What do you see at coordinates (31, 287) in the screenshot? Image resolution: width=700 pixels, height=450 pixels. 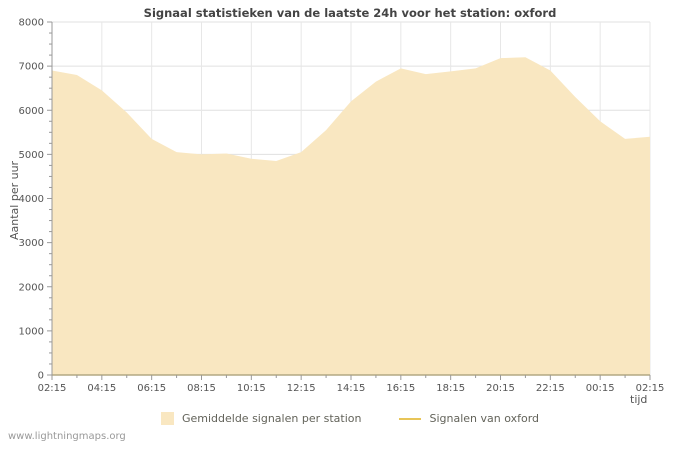 I see `svg-text: 2000` at bounding box center [31, 287].